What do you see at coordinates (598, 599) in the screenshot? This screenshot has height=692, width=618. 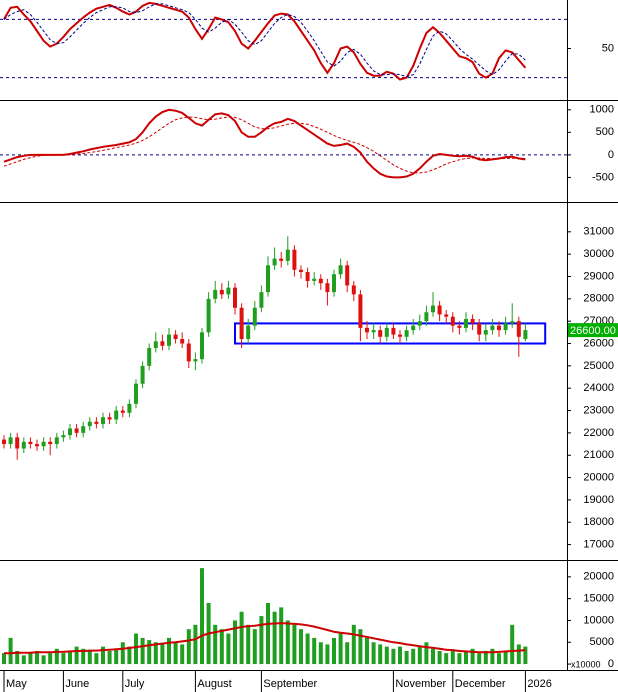 I see `y-tick-label: 15000` at bounding box center [598, 599].